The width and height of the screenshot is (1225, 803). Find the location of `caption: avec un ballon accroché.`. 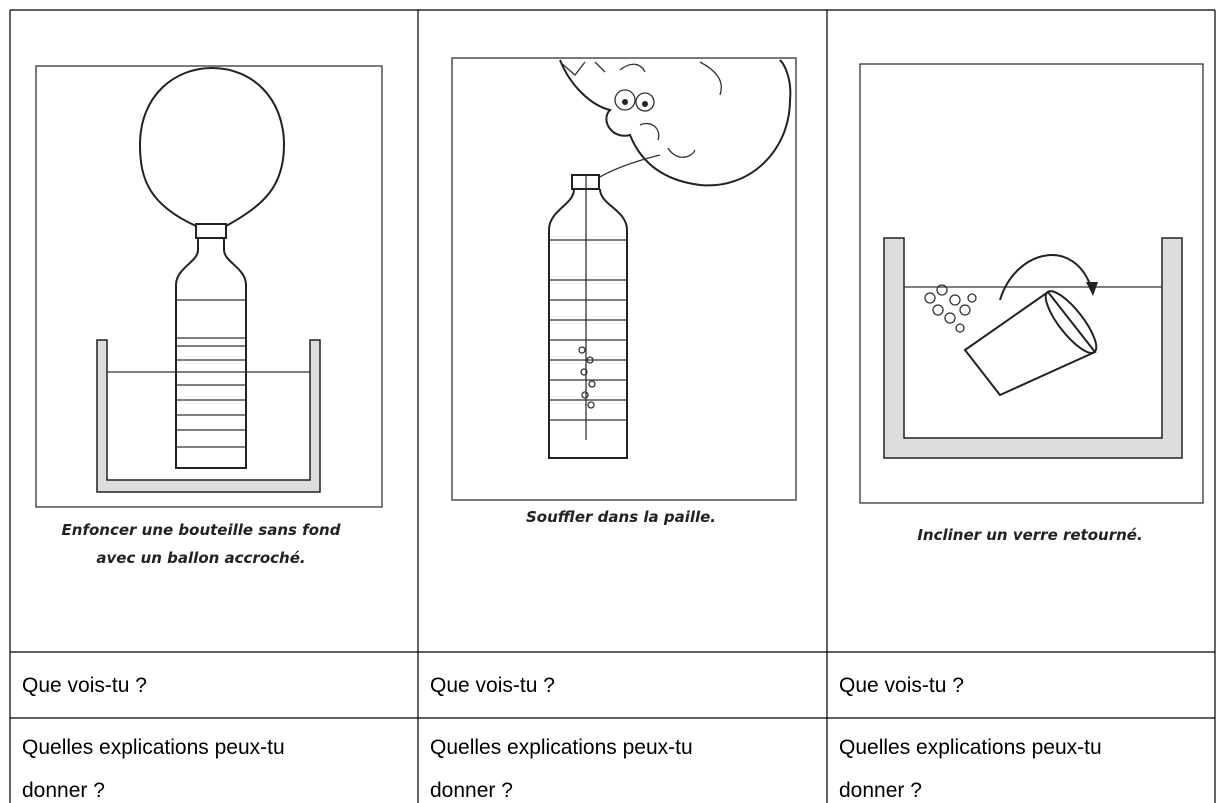

caption: avec un ballon accroché. is located at coordinates (200, 558).